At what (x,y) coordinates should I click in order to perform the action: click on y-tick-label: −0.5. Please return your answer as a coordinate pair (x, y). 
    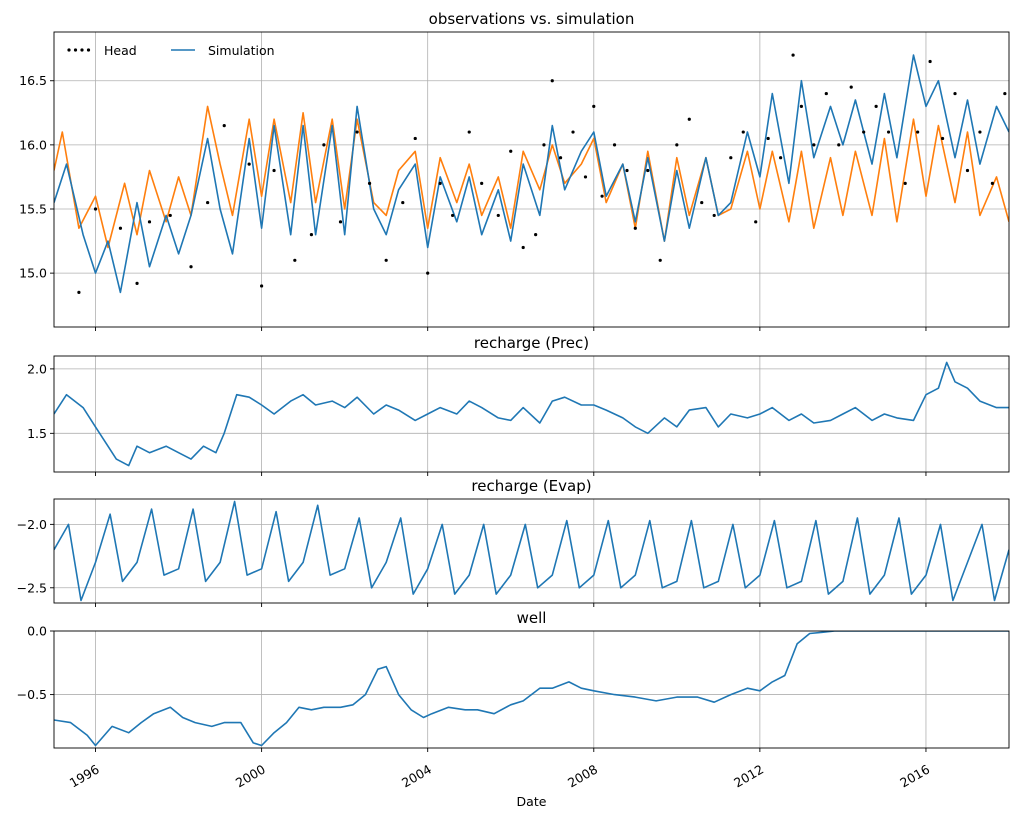
    Looking at the image, I should click on (32, 694).